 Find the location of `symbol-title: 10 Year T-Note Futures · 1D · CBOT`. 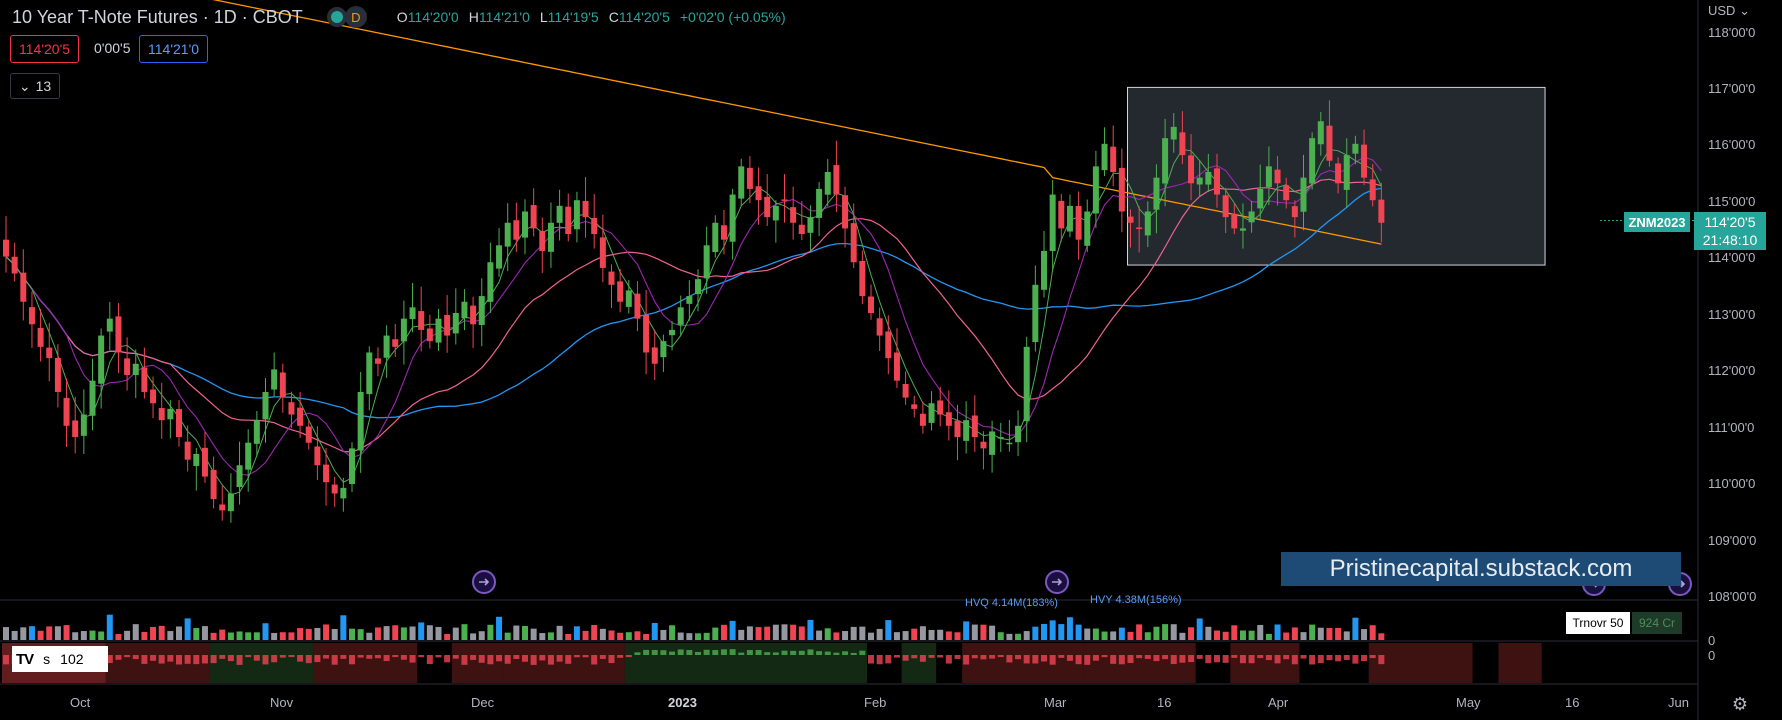

symbol-title: 10 Year T-Note Futures · 1D · CBOT is located at coordinates (157, 16).